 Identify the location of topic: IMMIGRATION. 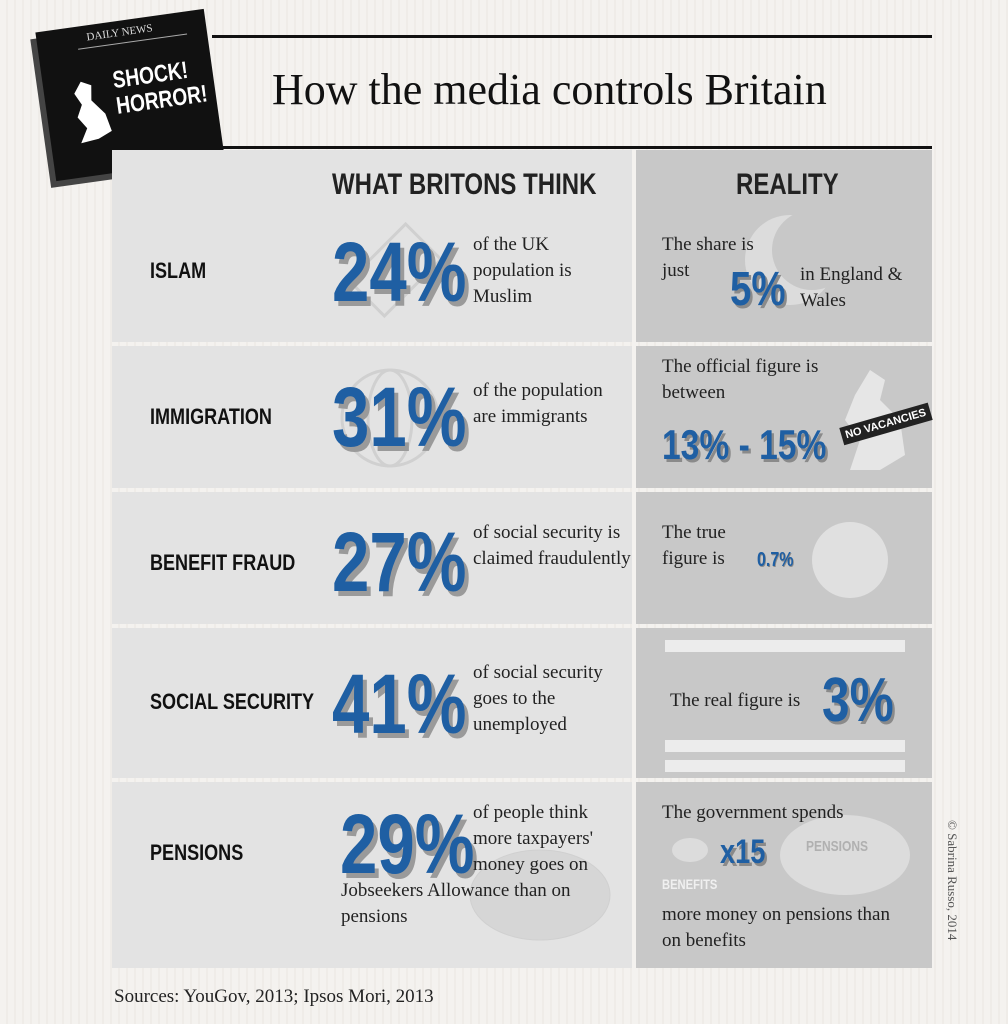
(211, 416).